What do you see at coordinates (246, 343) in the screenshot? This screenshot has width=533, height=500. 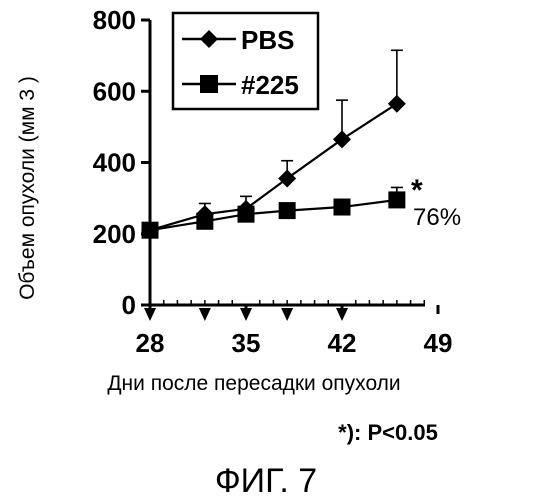 I see `x-tick-label: 35` at bounding box center [246, 343].